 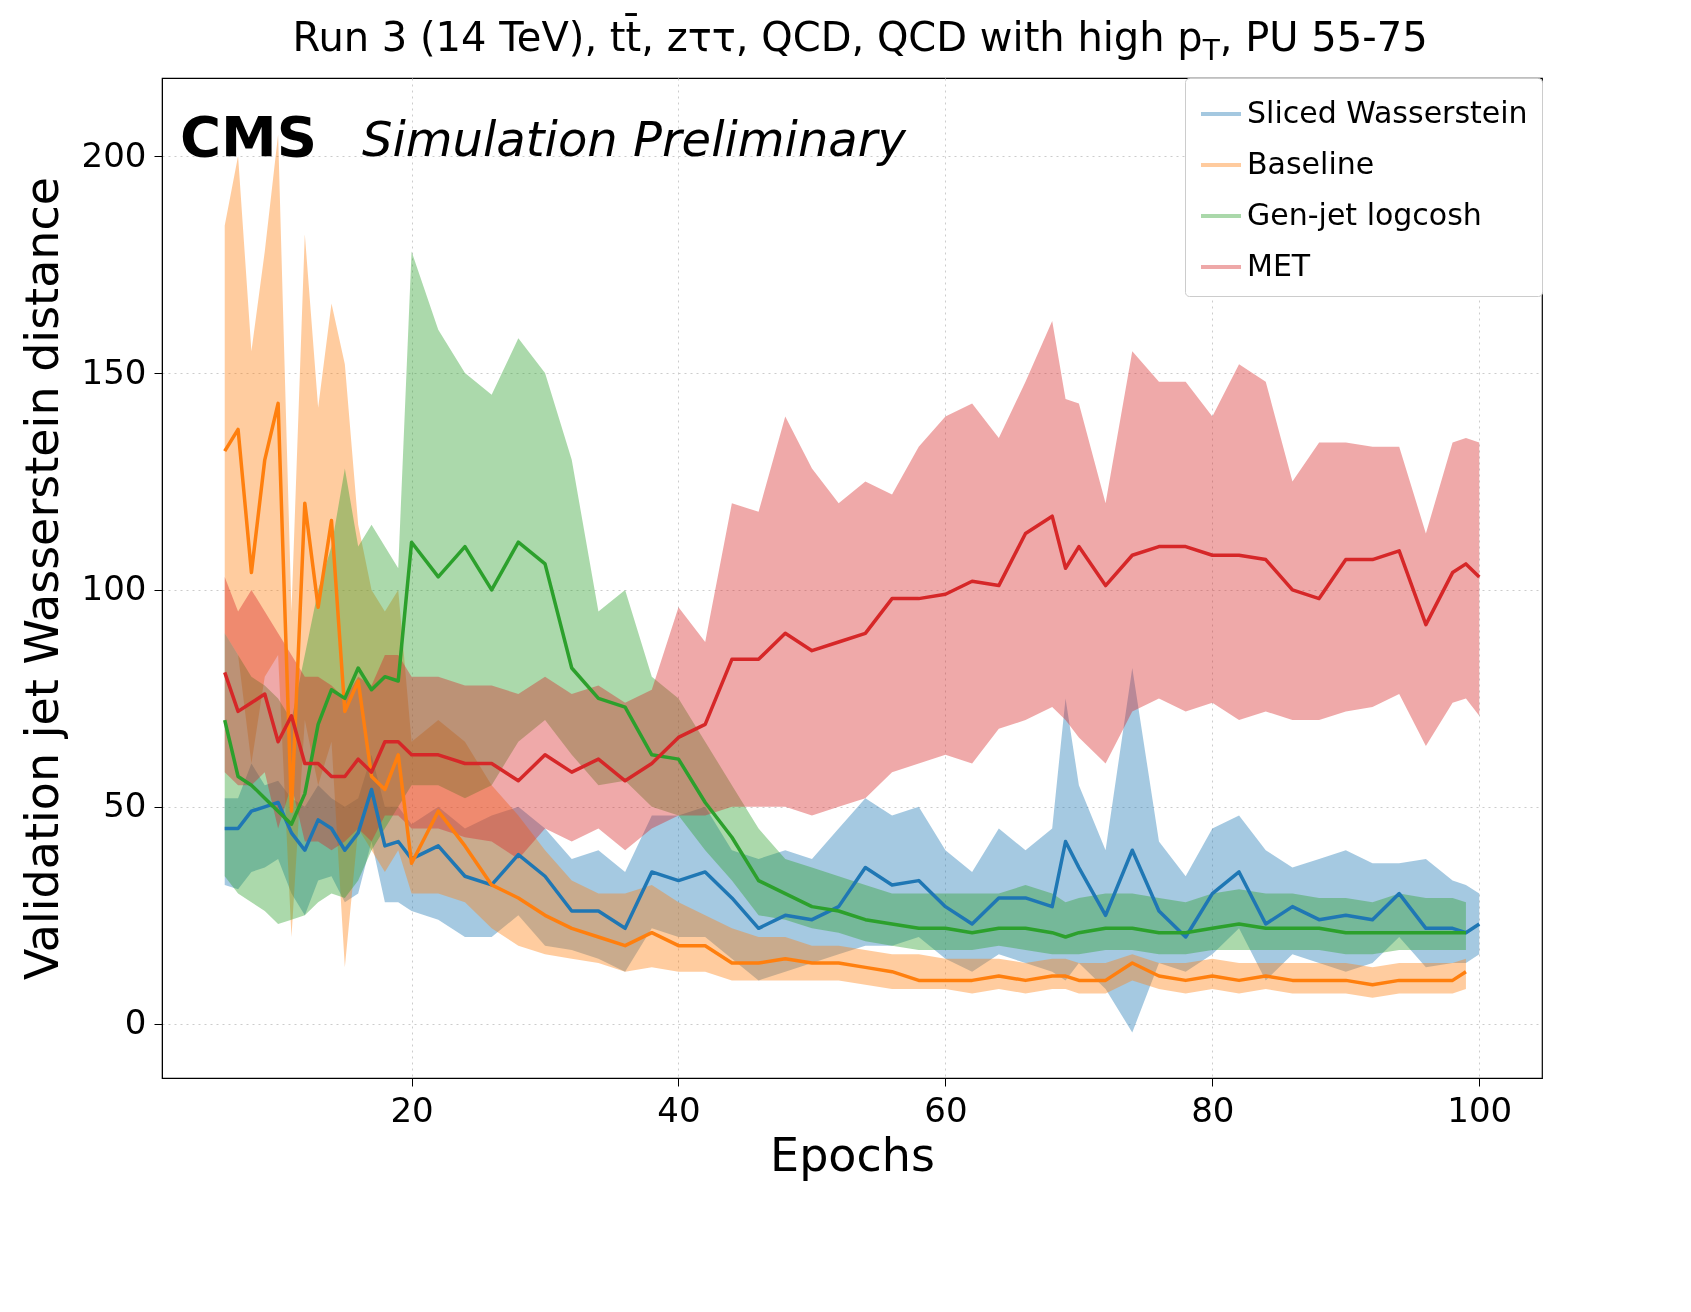 What do you see at coordinates (860, 40) in the screenshot?
I see `chart-title: Run 3 (14 TeV), tt̄, zττ, QCD, QCD with high p$_{T}$, PU 55-75` at bounding box center [860, 40].